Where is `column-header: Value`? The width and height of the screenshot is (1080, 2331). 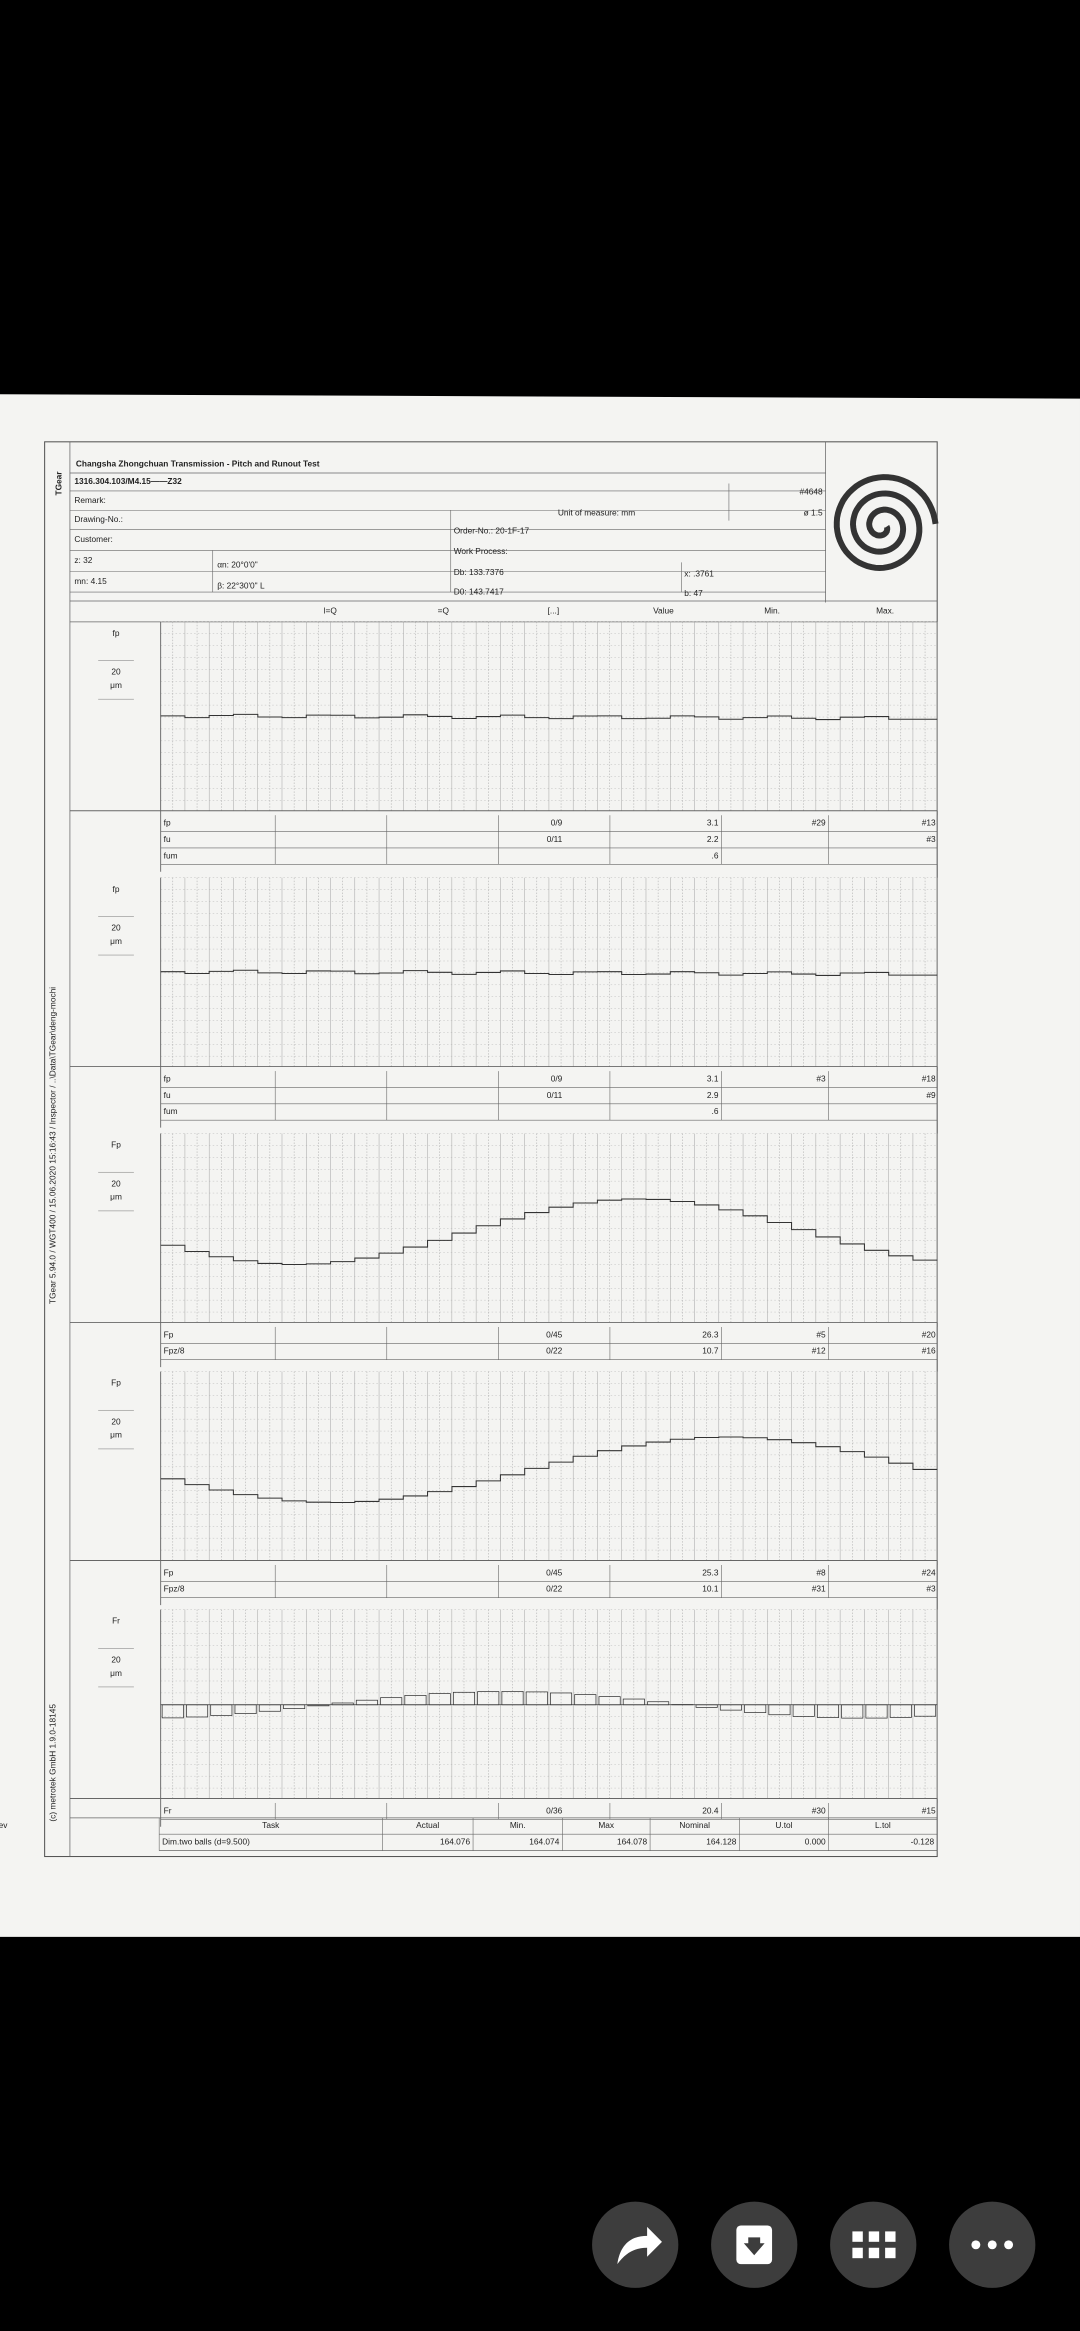
column-header: Value is located at coordinates (663, 611).